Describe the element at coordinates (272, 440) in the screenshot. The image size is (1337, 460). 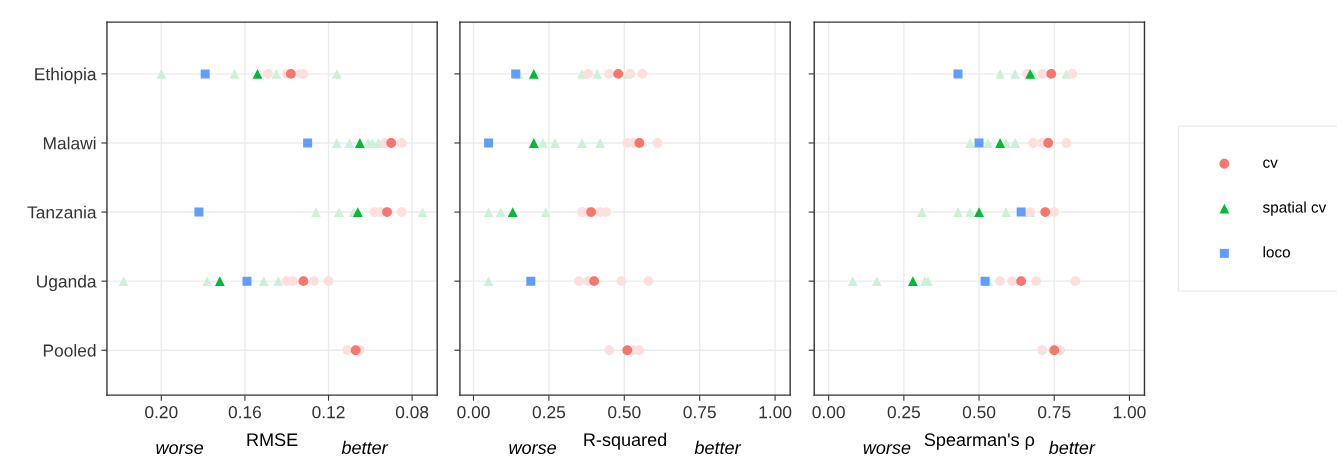
I see `x-axis-title: RMSE` at that location.